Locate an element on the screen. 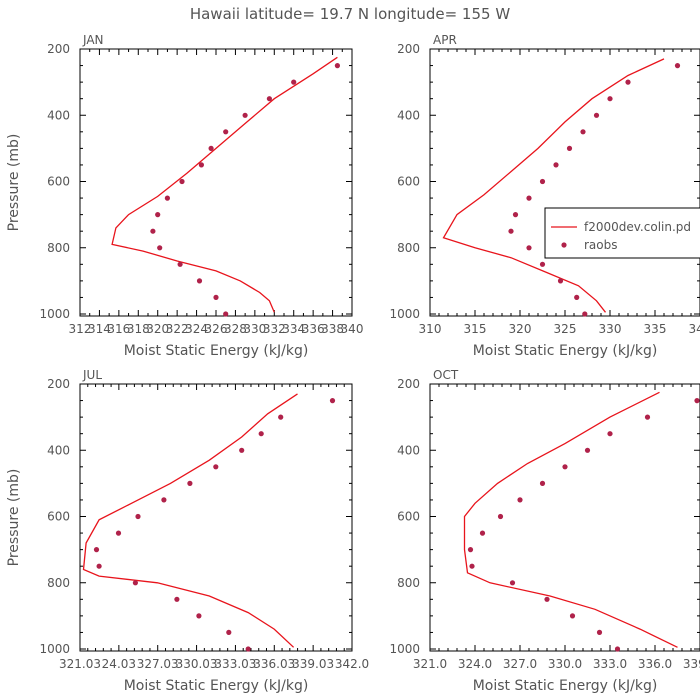 The width and height of the screenshot is (700, 700). plot-frame is located at coordinates (564, 182).